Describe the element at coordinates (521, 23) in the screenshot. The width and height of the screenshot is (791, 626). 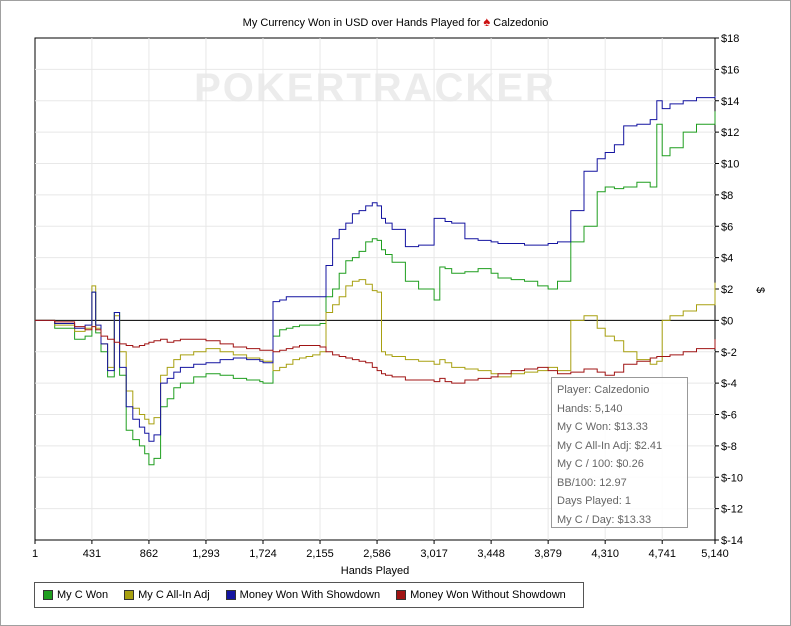
I see `player-name: Calzedonio` at that location.